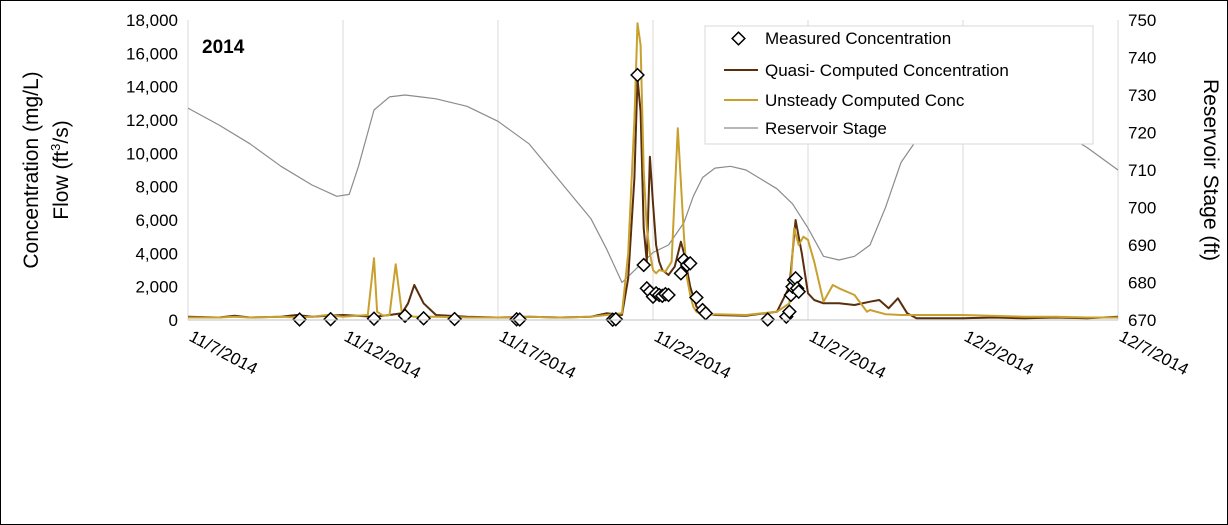 Image resolution: width=1228 pixels, height=525 pixels. I want to click on x-tick-label: 12/2/2014, so click(999, 353).